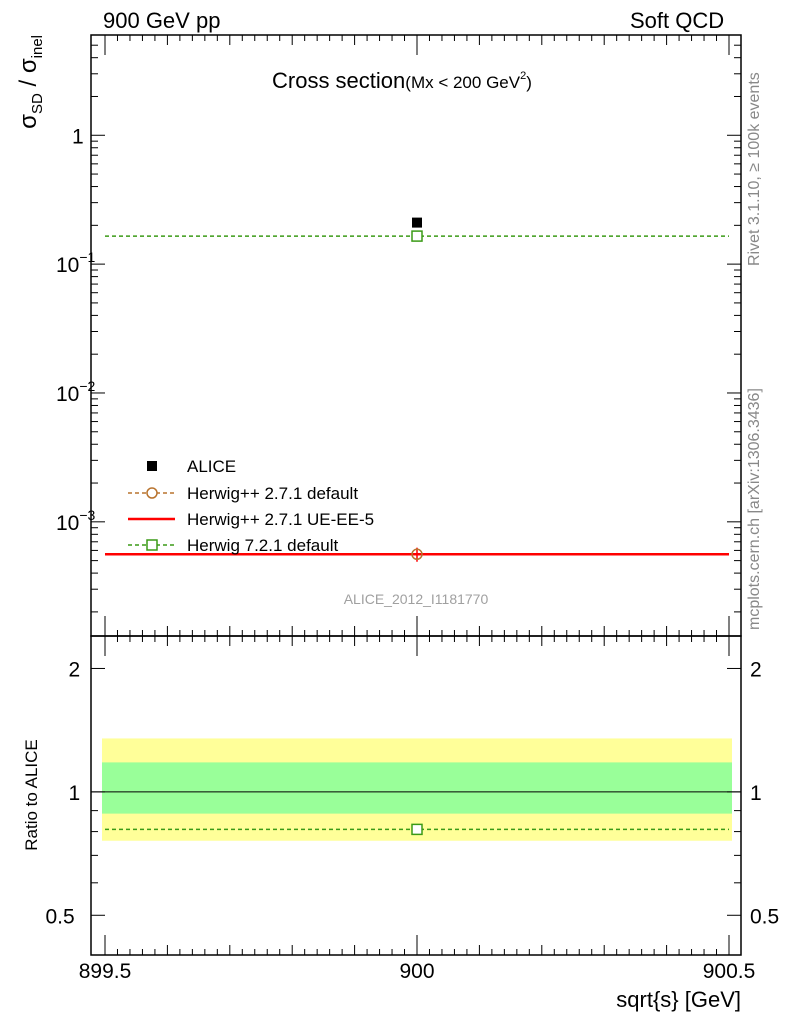 This screenshot has width=786, height=1024. I want to click on series-alice-marker, so click(417, 222).